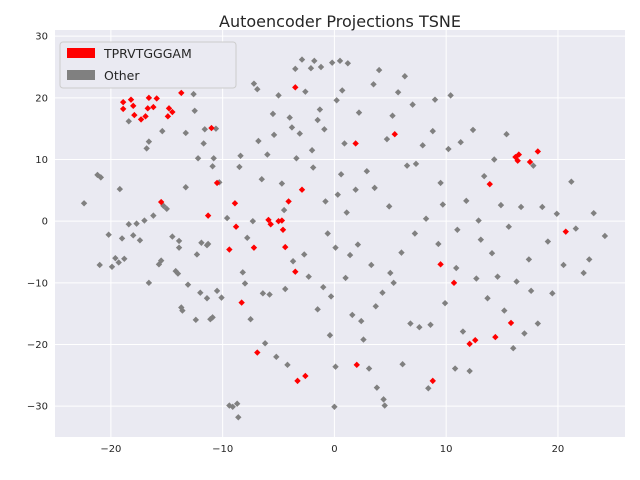 This screenshot has height=480, width=640. What do you see at coordinates (81, 75) in the screenshot?
I see `legend-swatch-other` at bounding box center [81, 75].